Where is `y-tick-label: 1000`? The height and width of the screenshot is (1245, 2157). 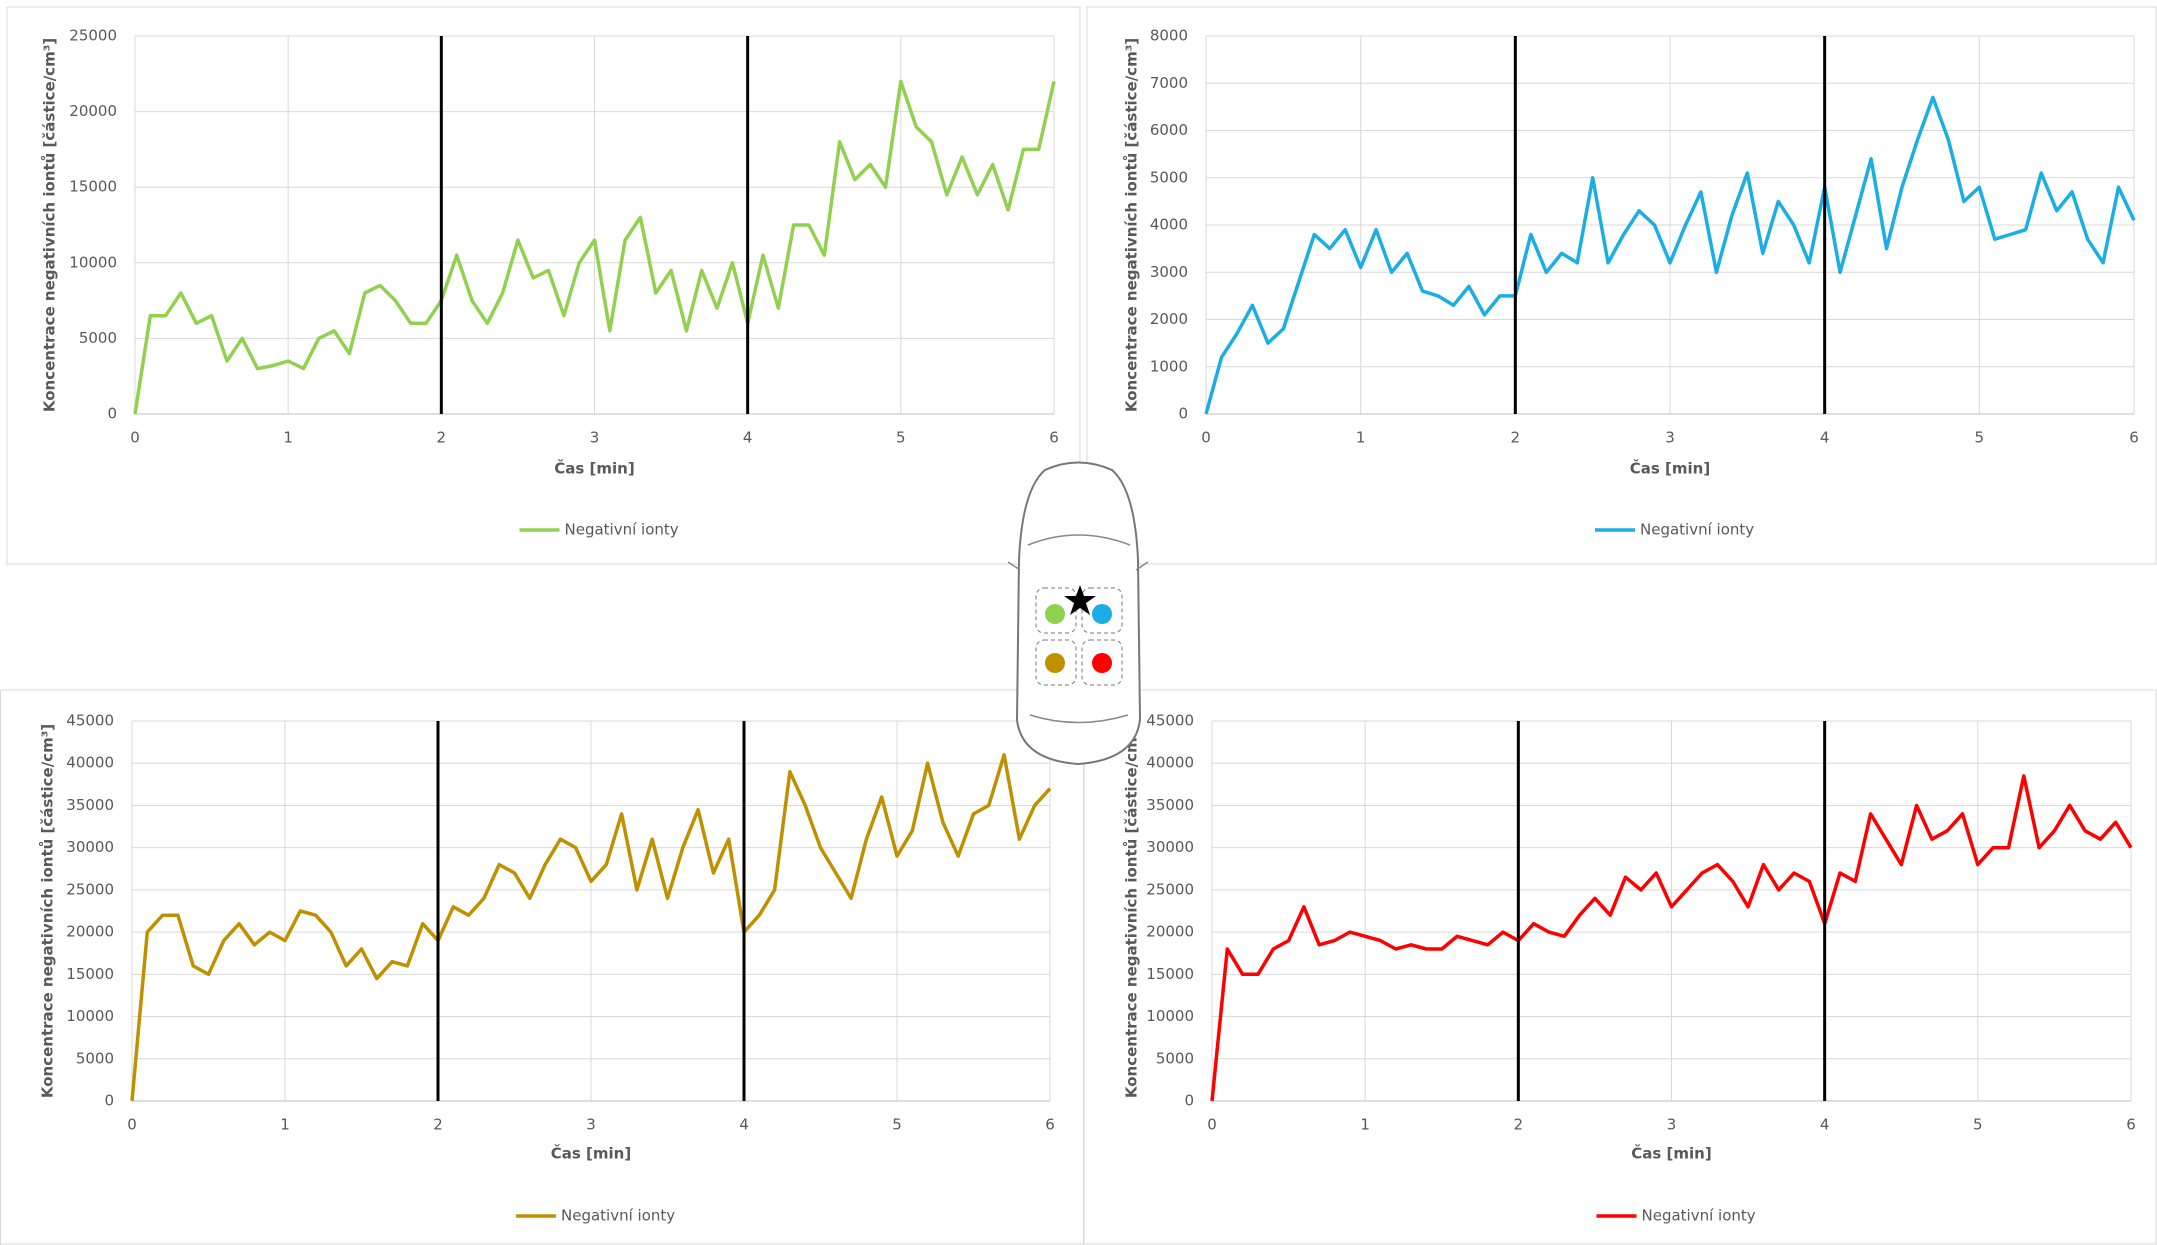
y-tick-label: 1000 is located at coordinates (1169, 366).